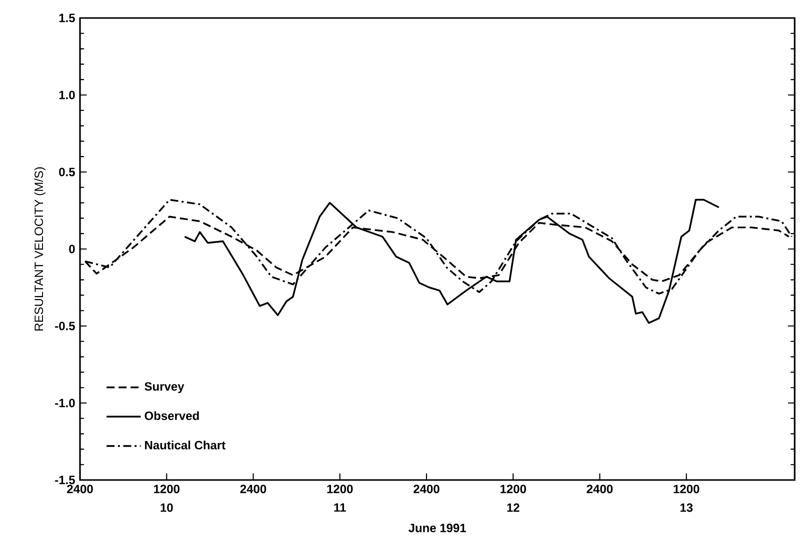 This screenshot has height=554, width=803. Describe the element at coordinates (65, 480) in the screenshot. I see `y-tick-label: -1.5` at that location.